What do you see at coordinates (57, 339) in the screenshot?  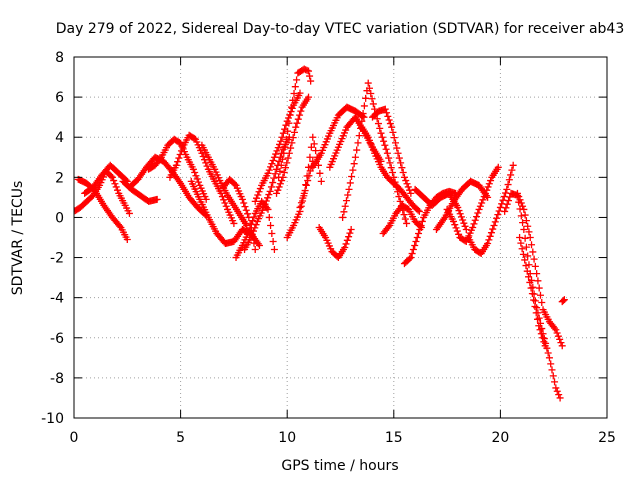 I see `y-tick-label: -6` at bounding box center [57, 339].